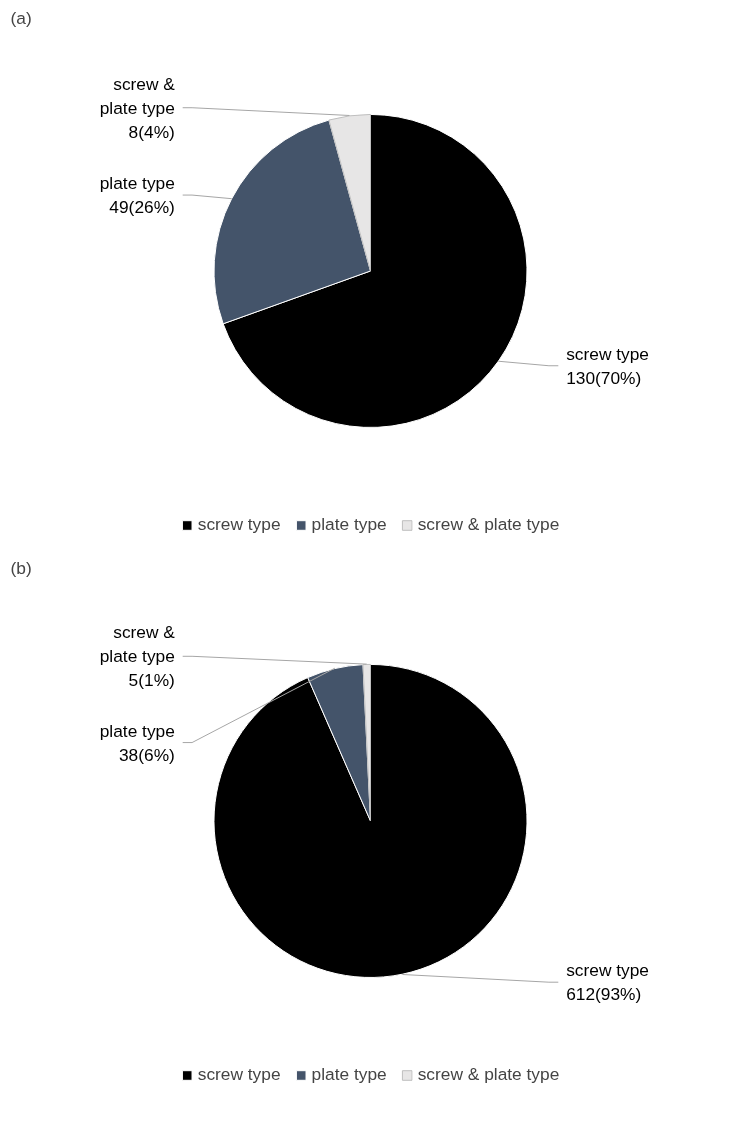  I want to click on data-label: plate type 38(6%), so click(137, 742).